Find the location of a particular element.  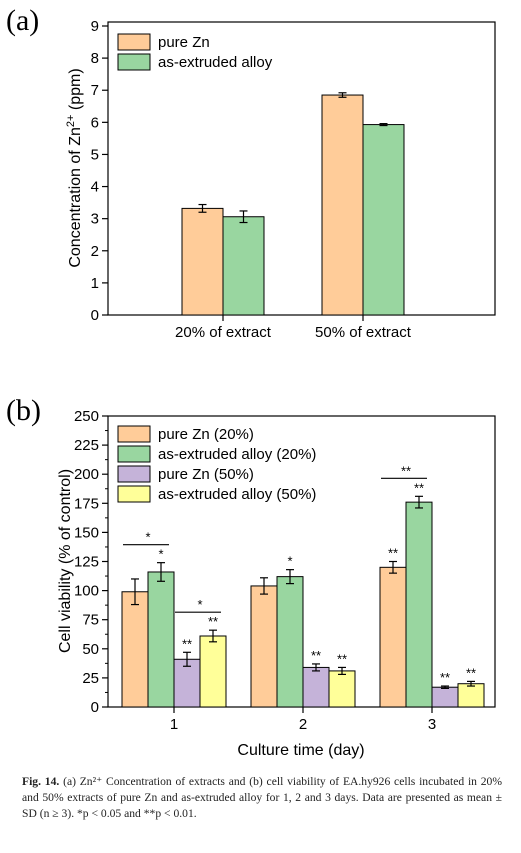

comparison-mark: ** is located at coordinates (406, 470).